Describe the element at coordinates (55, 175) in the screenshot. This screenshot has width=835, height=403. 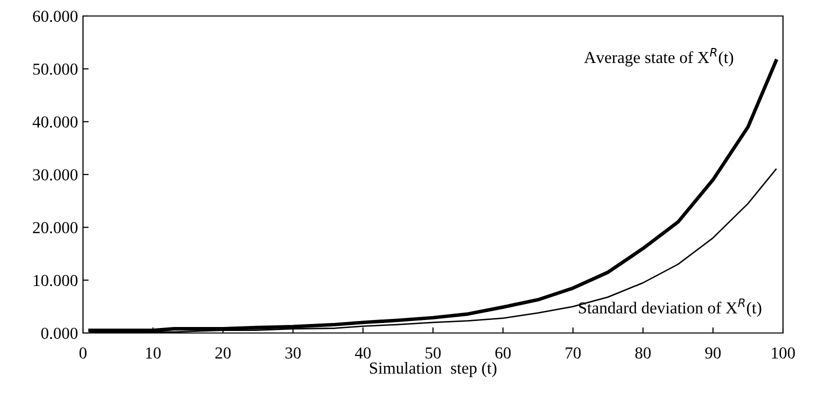
I see `y-tick-label: 30.000` at that location.